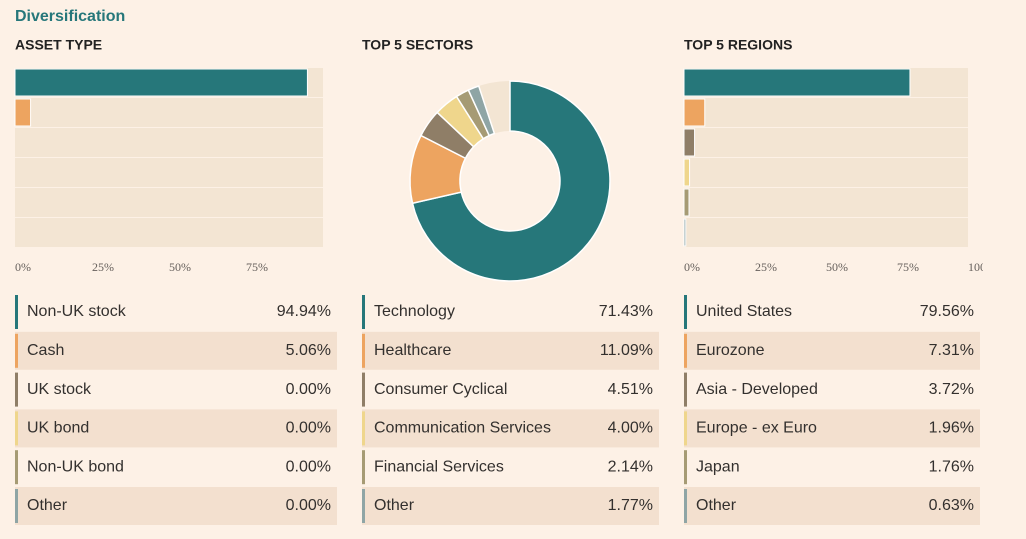 The width and height of the screenshot is (1026, 539). What do you see at coordinates (951, 350) in the screenshot?
I see `row-value: 7.31%` at bounding box center [951, 350].